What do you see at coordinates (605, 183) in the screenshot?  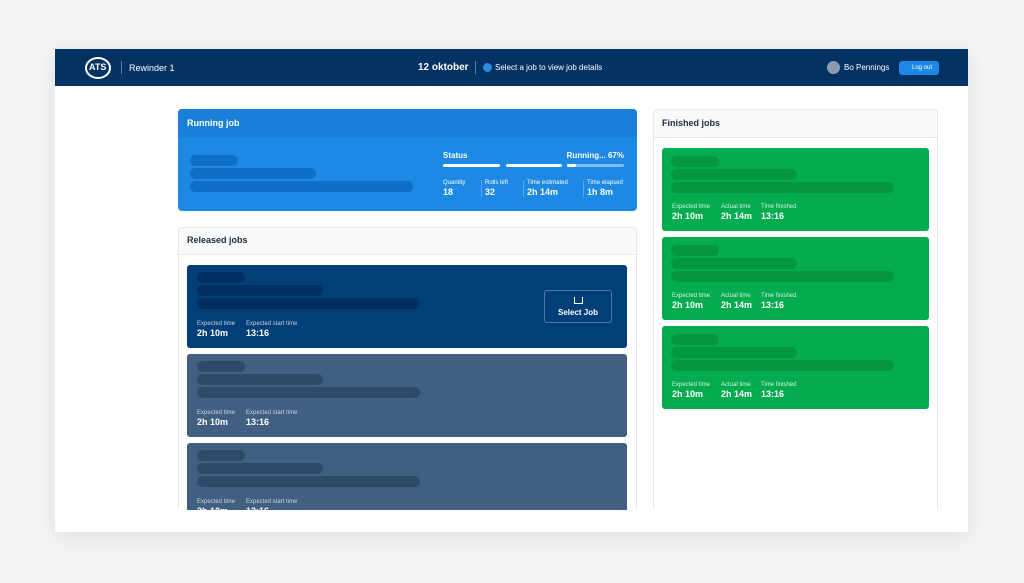 I see `stat-label: Time elapsed` at bounding box center [605, 183].